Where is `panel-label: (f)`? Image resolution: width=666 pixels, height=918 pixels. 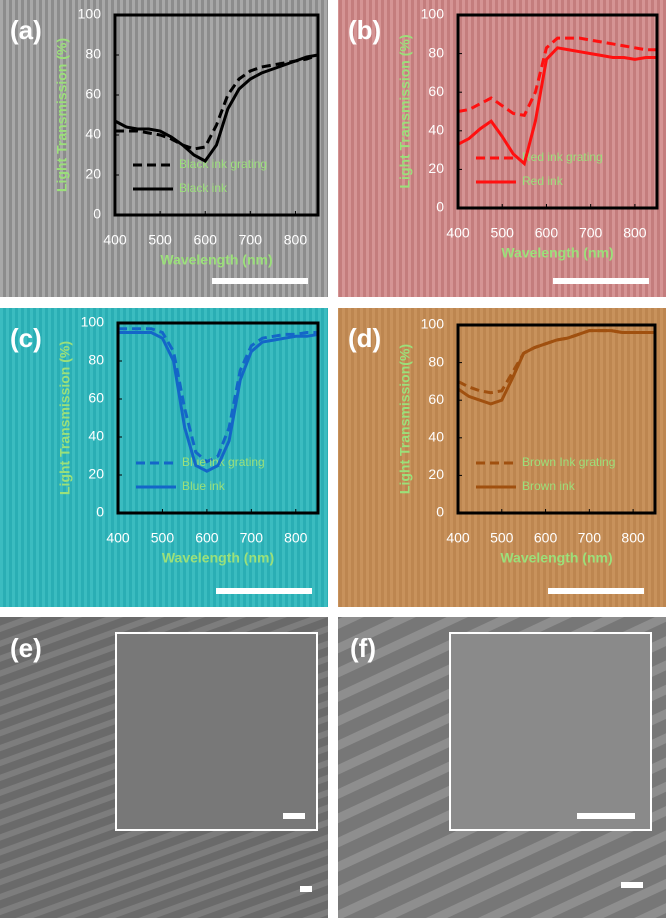 panel-label: (f) is located at coordinates (363, 648).